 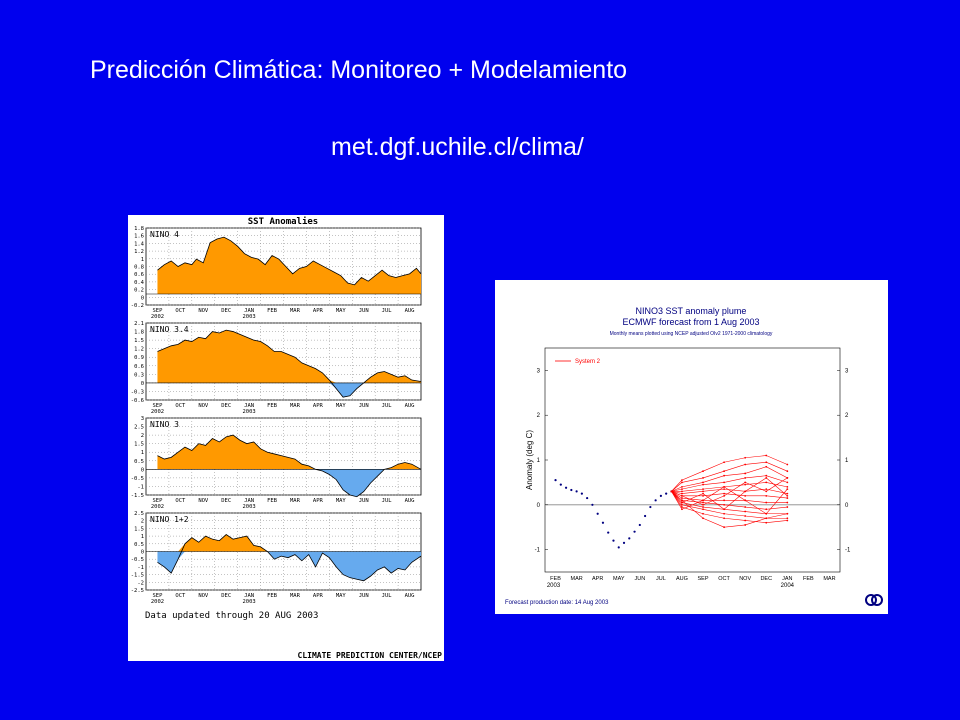 What do you see at coordinates (139, 291) in the screenshot?
I see `y-tick-label: 0.2` at bounding box center [139, 291].